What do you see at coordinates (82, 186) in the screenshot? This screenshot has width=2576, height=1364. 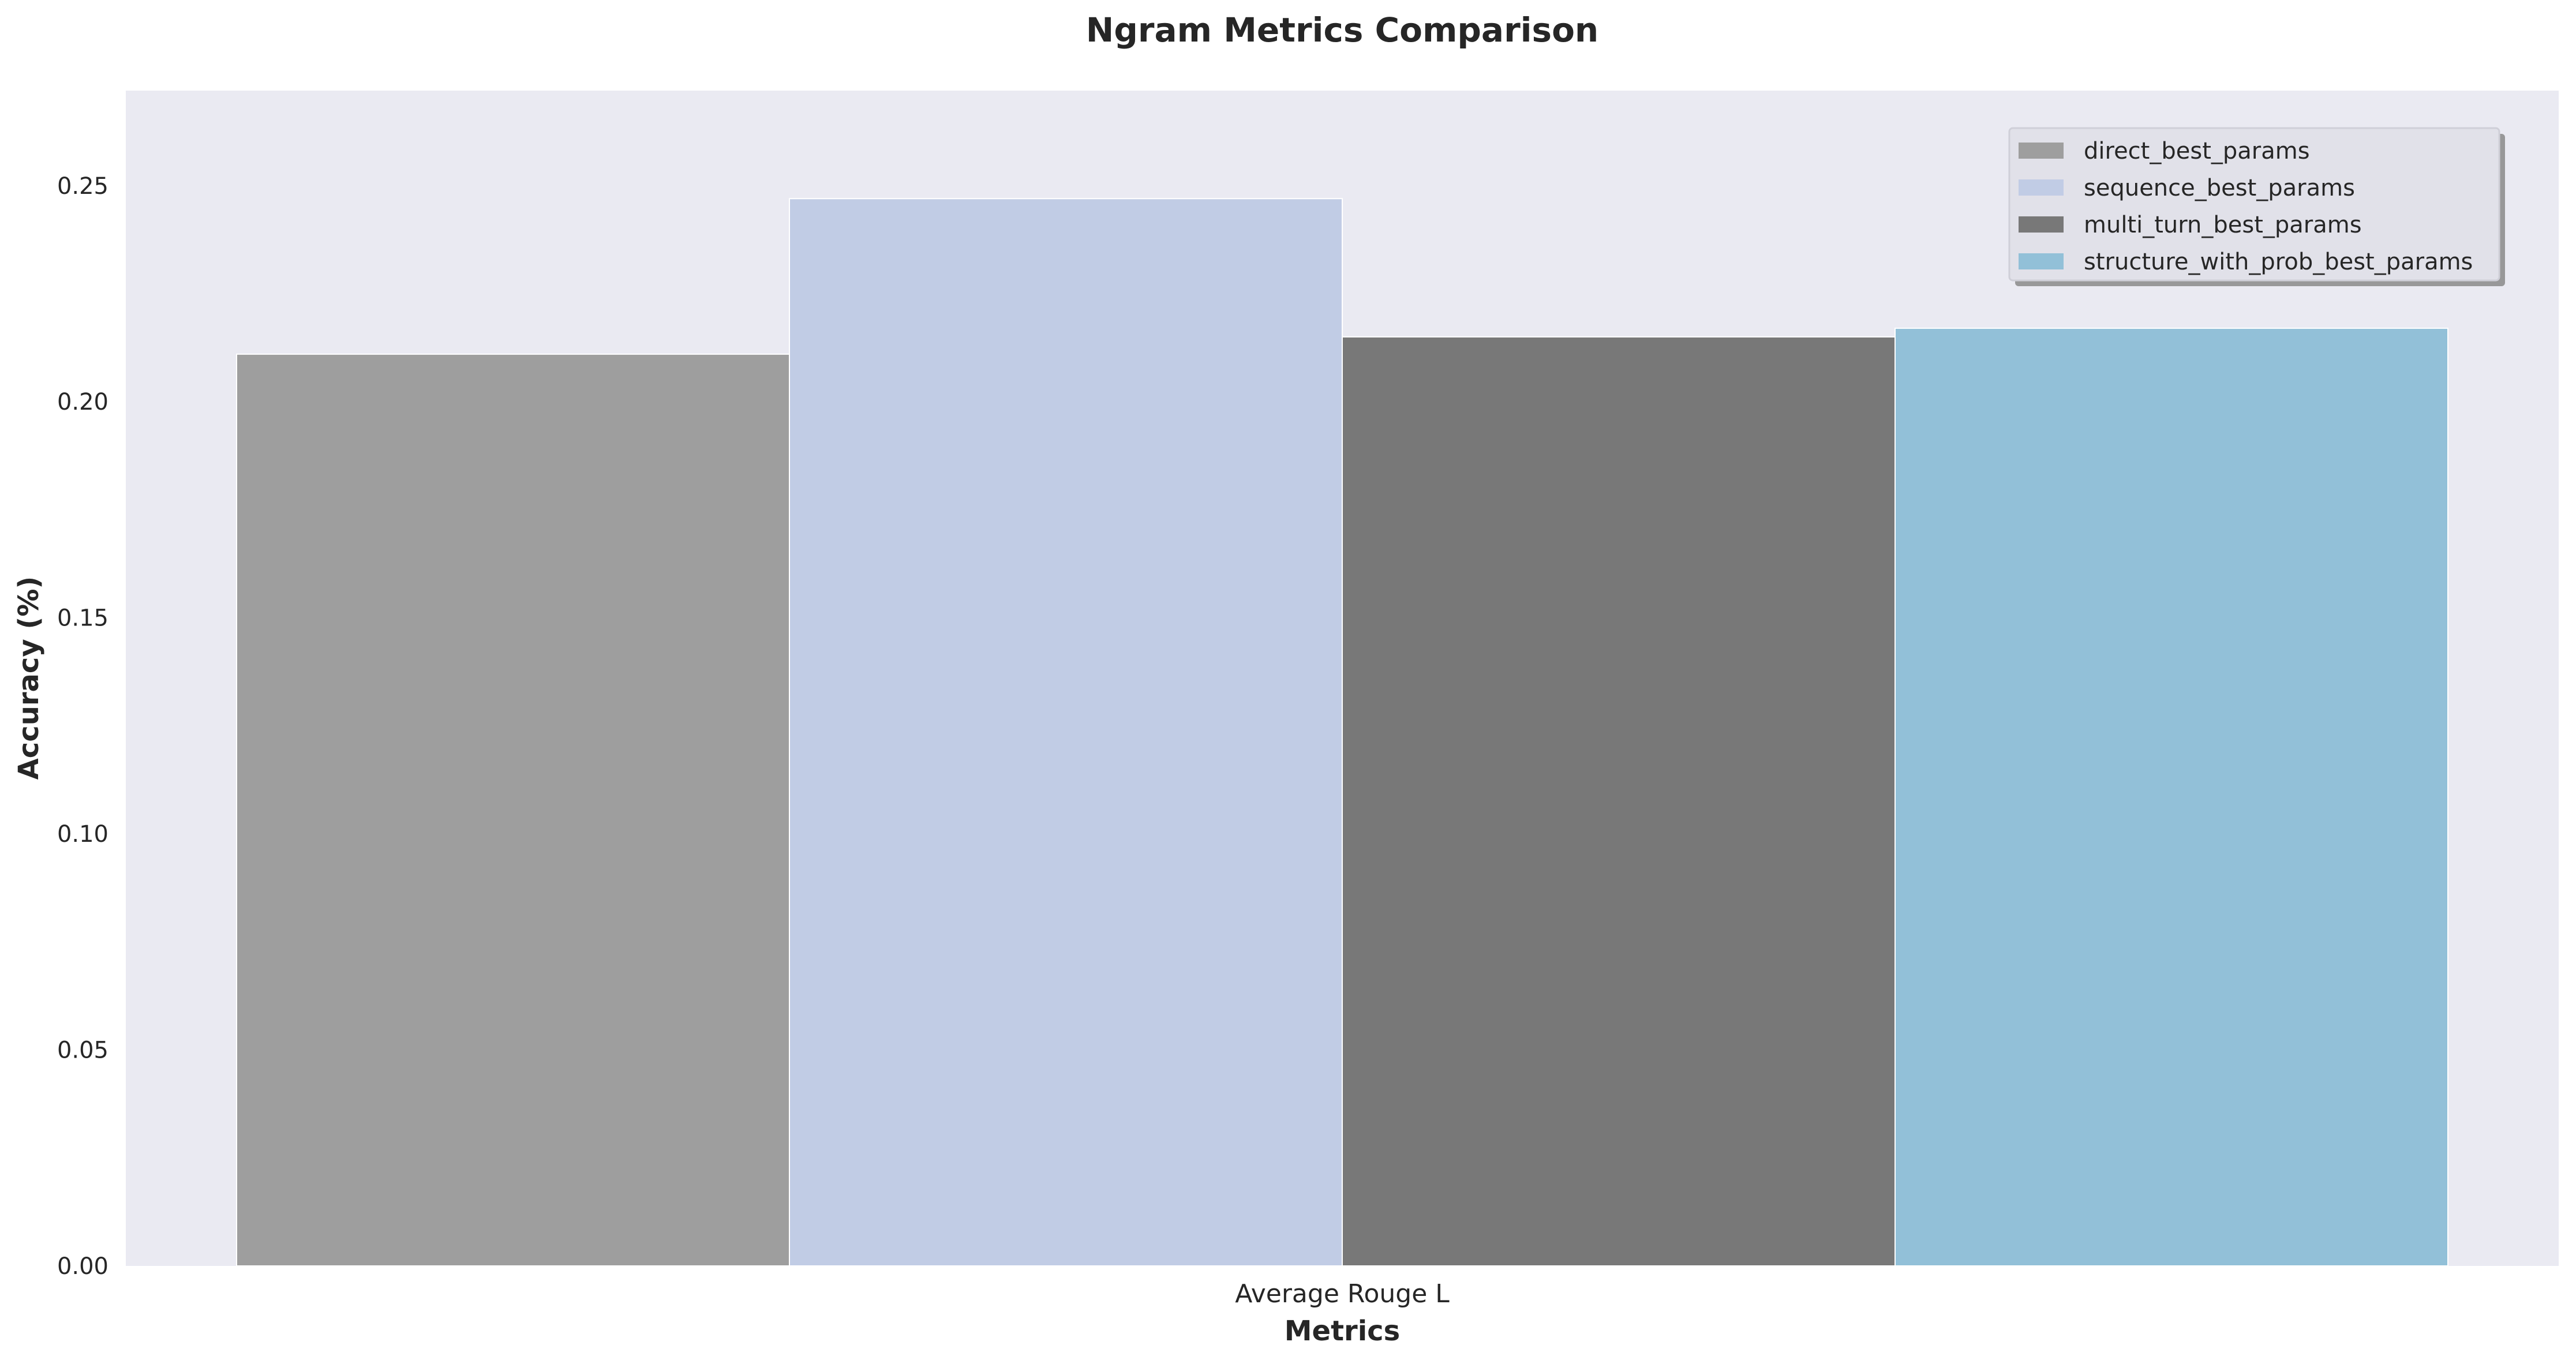 I see `y-tick-label: 0.25` at bounding box center [82, 186].